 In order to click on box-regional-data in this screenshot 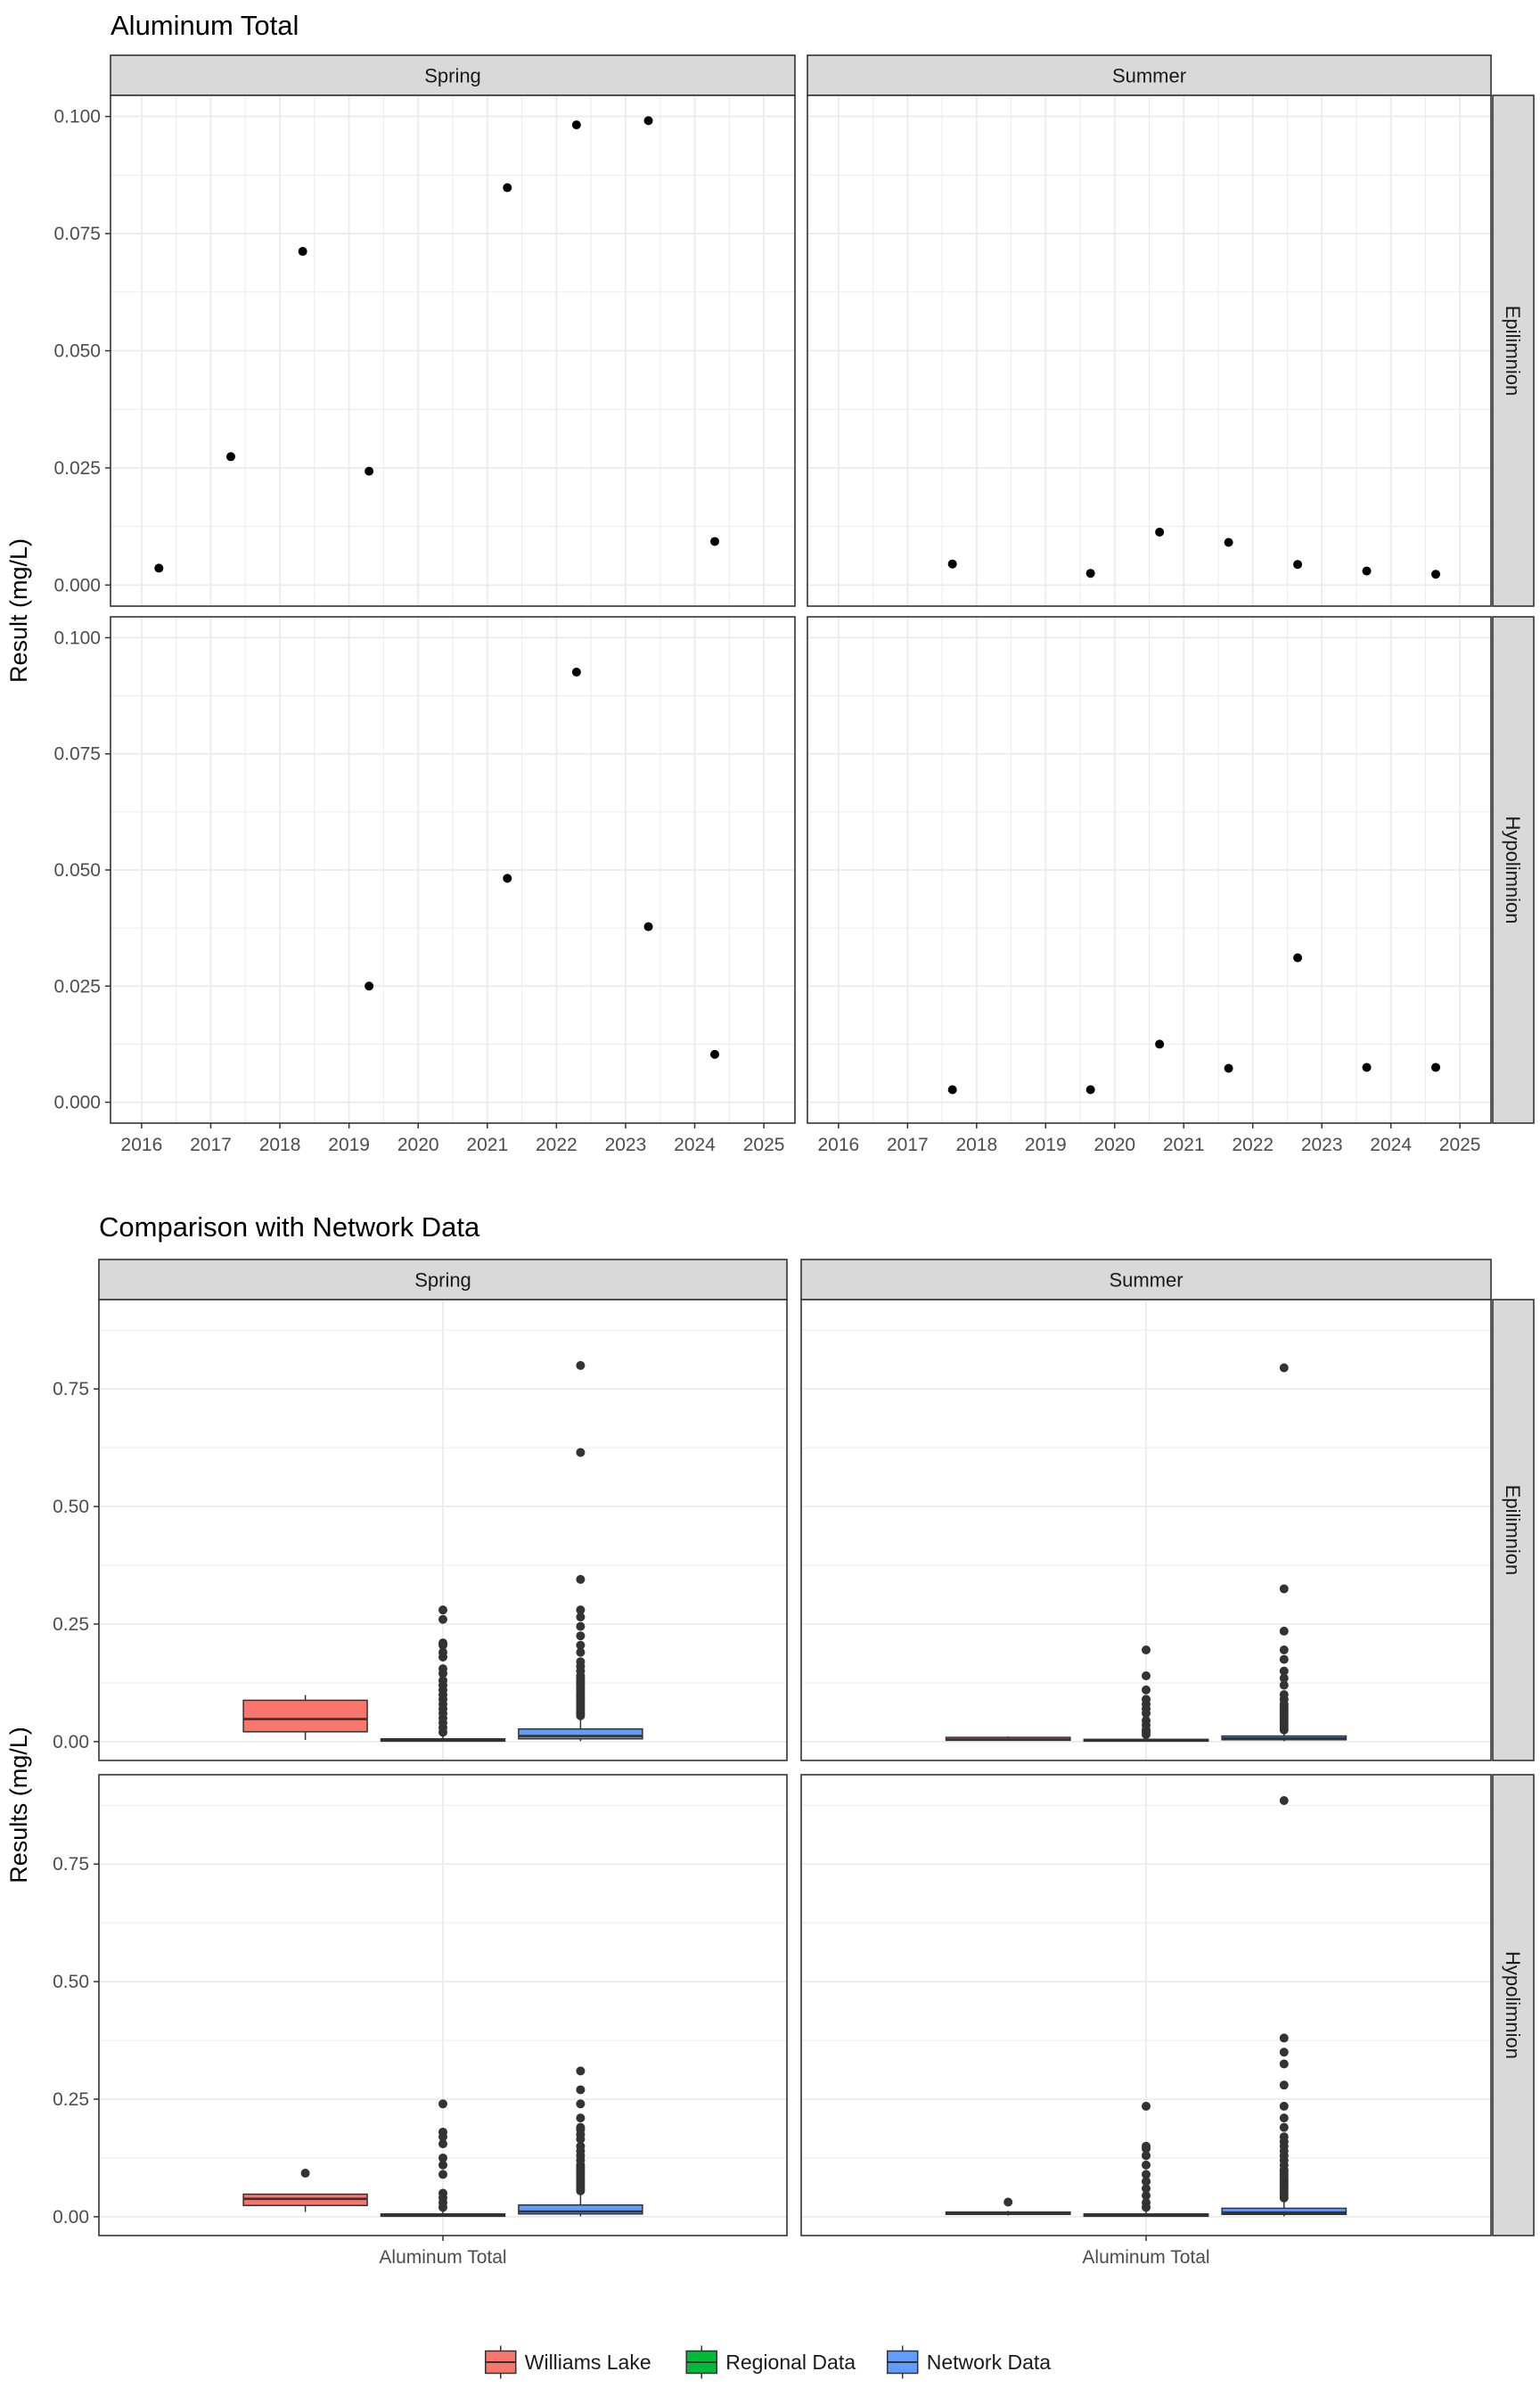, I will do `click(1146, 2159)`.